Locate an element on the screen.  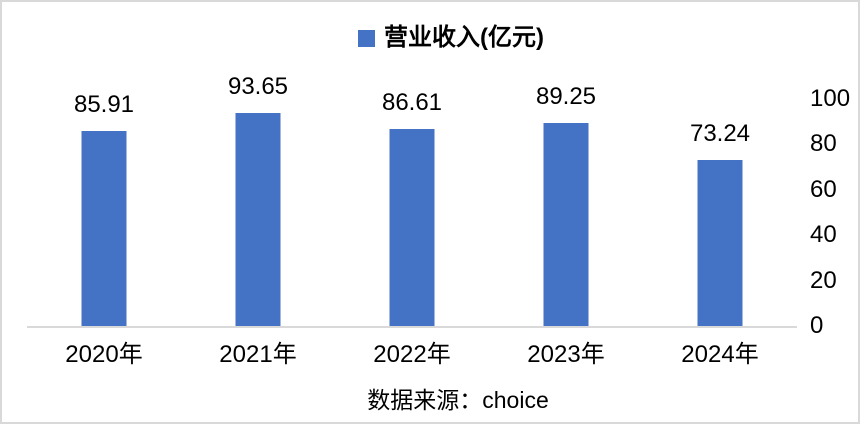
legend-label: 营业收入(亿元) is located at coordinates (464, 37).